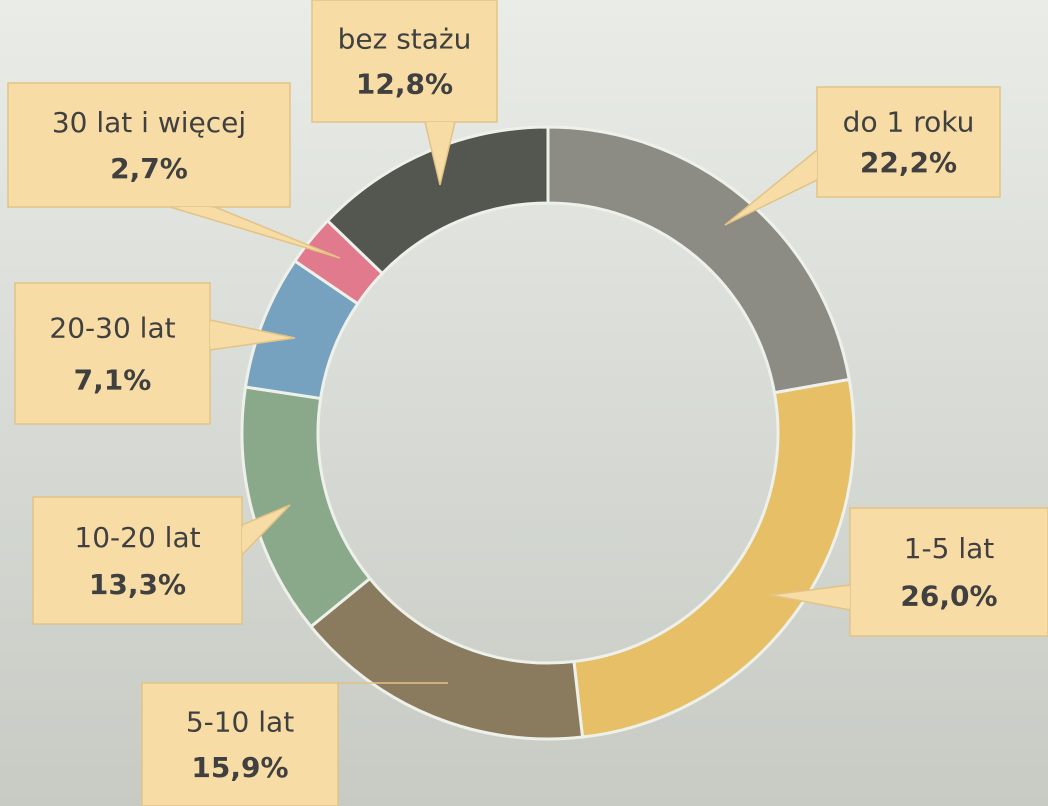  What do you see at coordinates (949, 548) in the screenshot?
I see `category-label: 1-5 lat` at bounding box center [949, 548].